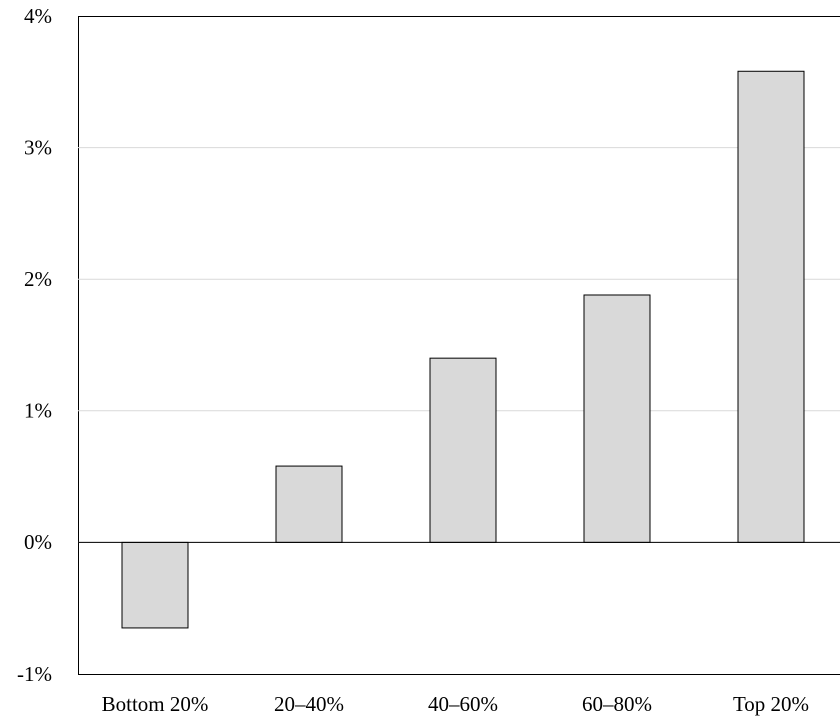 This screenshot has height=722, width=840. What do you see at coordinates (38, 411) in the screenshot?
I see `y-tick-label: 1%` at bounding box center [38, 411].